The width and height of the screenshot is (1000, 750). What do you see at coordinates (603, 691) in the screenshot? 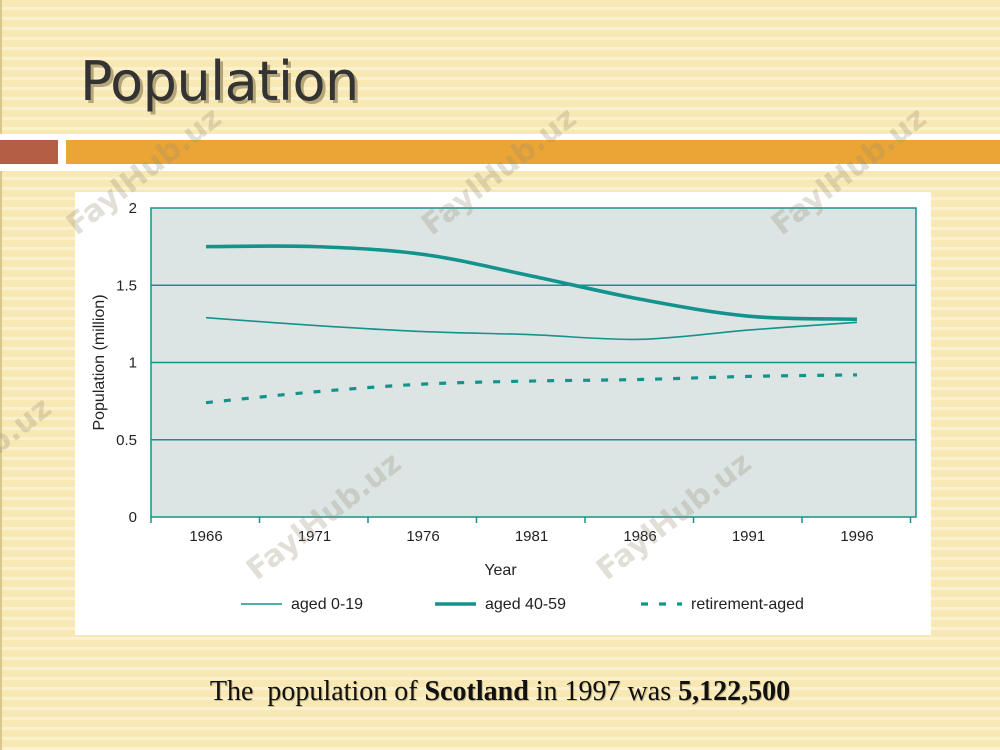
I see `caption-text-2: in 1997 was` at bounding box center [603, 691].